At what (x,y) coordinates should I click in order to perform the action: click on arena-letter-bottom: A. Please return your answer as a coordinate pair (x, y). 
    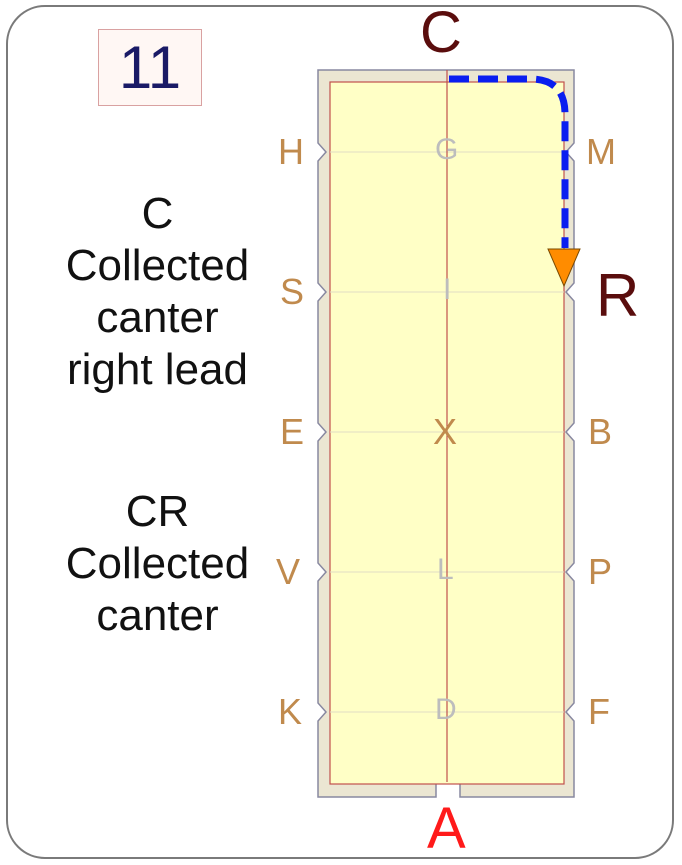
    Looking at the image, I should click on (446, 828).